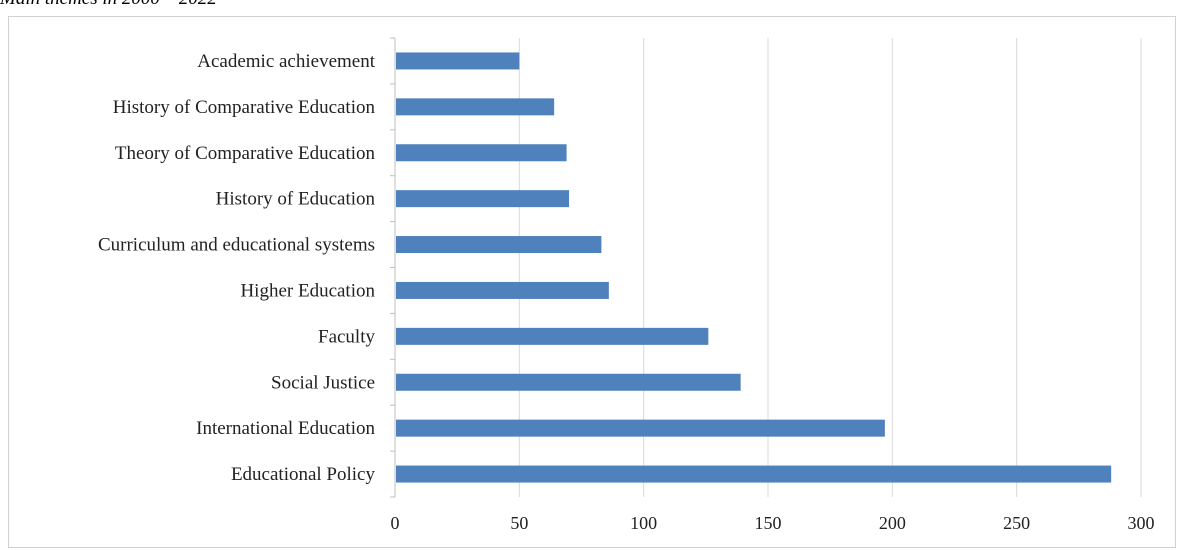 The image size is (1180, 550). What do you see at coordinates (286, 61) in the screenshot?
I see `category-label: Academic achievement` at bounding box center [286, 61].